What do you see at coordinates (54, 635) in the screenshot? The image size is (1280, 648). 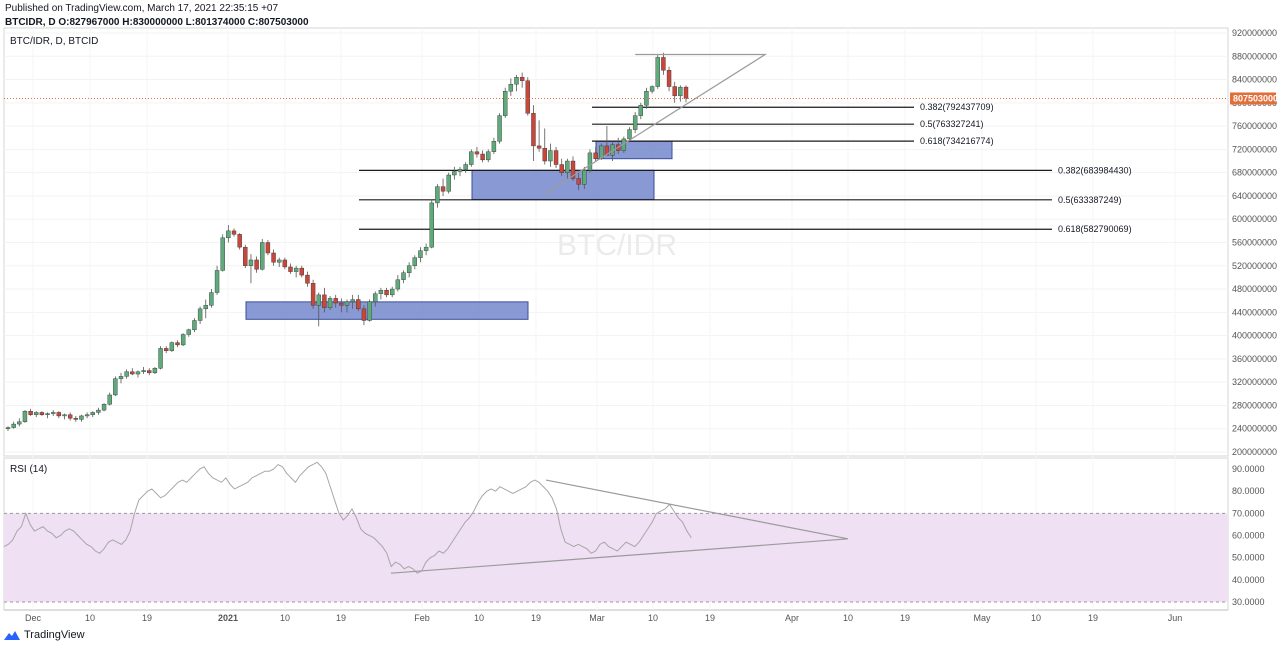 I see `footer-brand: TradingView` at bounding box center [54, 635].